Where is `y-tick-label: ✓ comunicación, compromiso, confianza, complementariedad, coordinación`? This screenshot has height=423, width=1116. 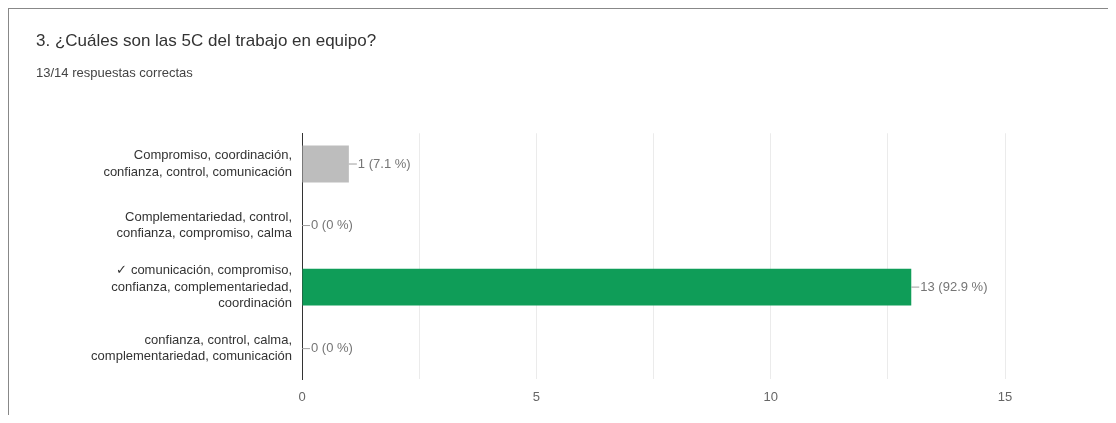
y-tick-label: ✓ comunicación, compromiso, confianza, complementariedad, coordinación is located at coordinates (201, 286).